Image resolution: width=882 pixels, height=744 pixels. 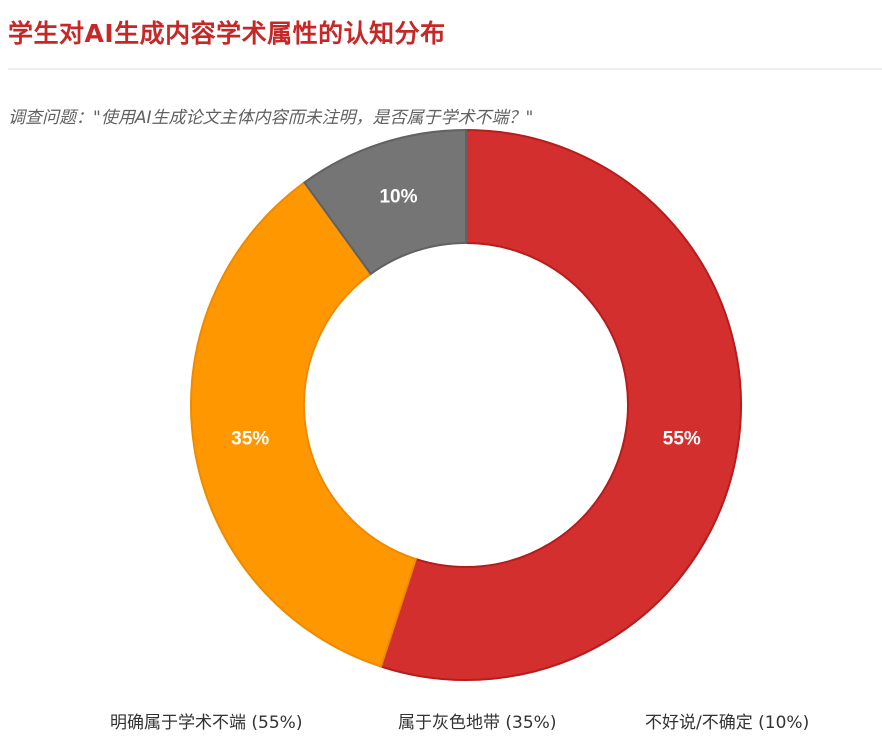 I want to click on legend-entry-1: 属于灰色地带35%, so click(x=477, y=720).